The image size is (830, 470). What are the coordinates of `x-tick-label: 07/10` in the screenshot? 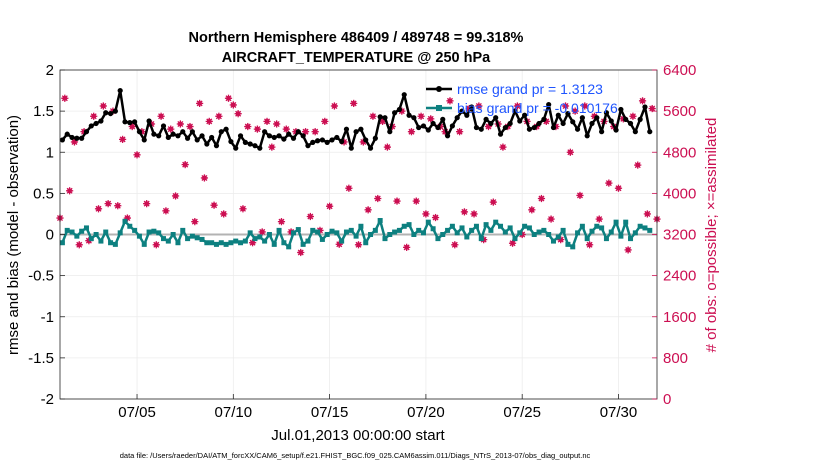 It's located at (234, 412).